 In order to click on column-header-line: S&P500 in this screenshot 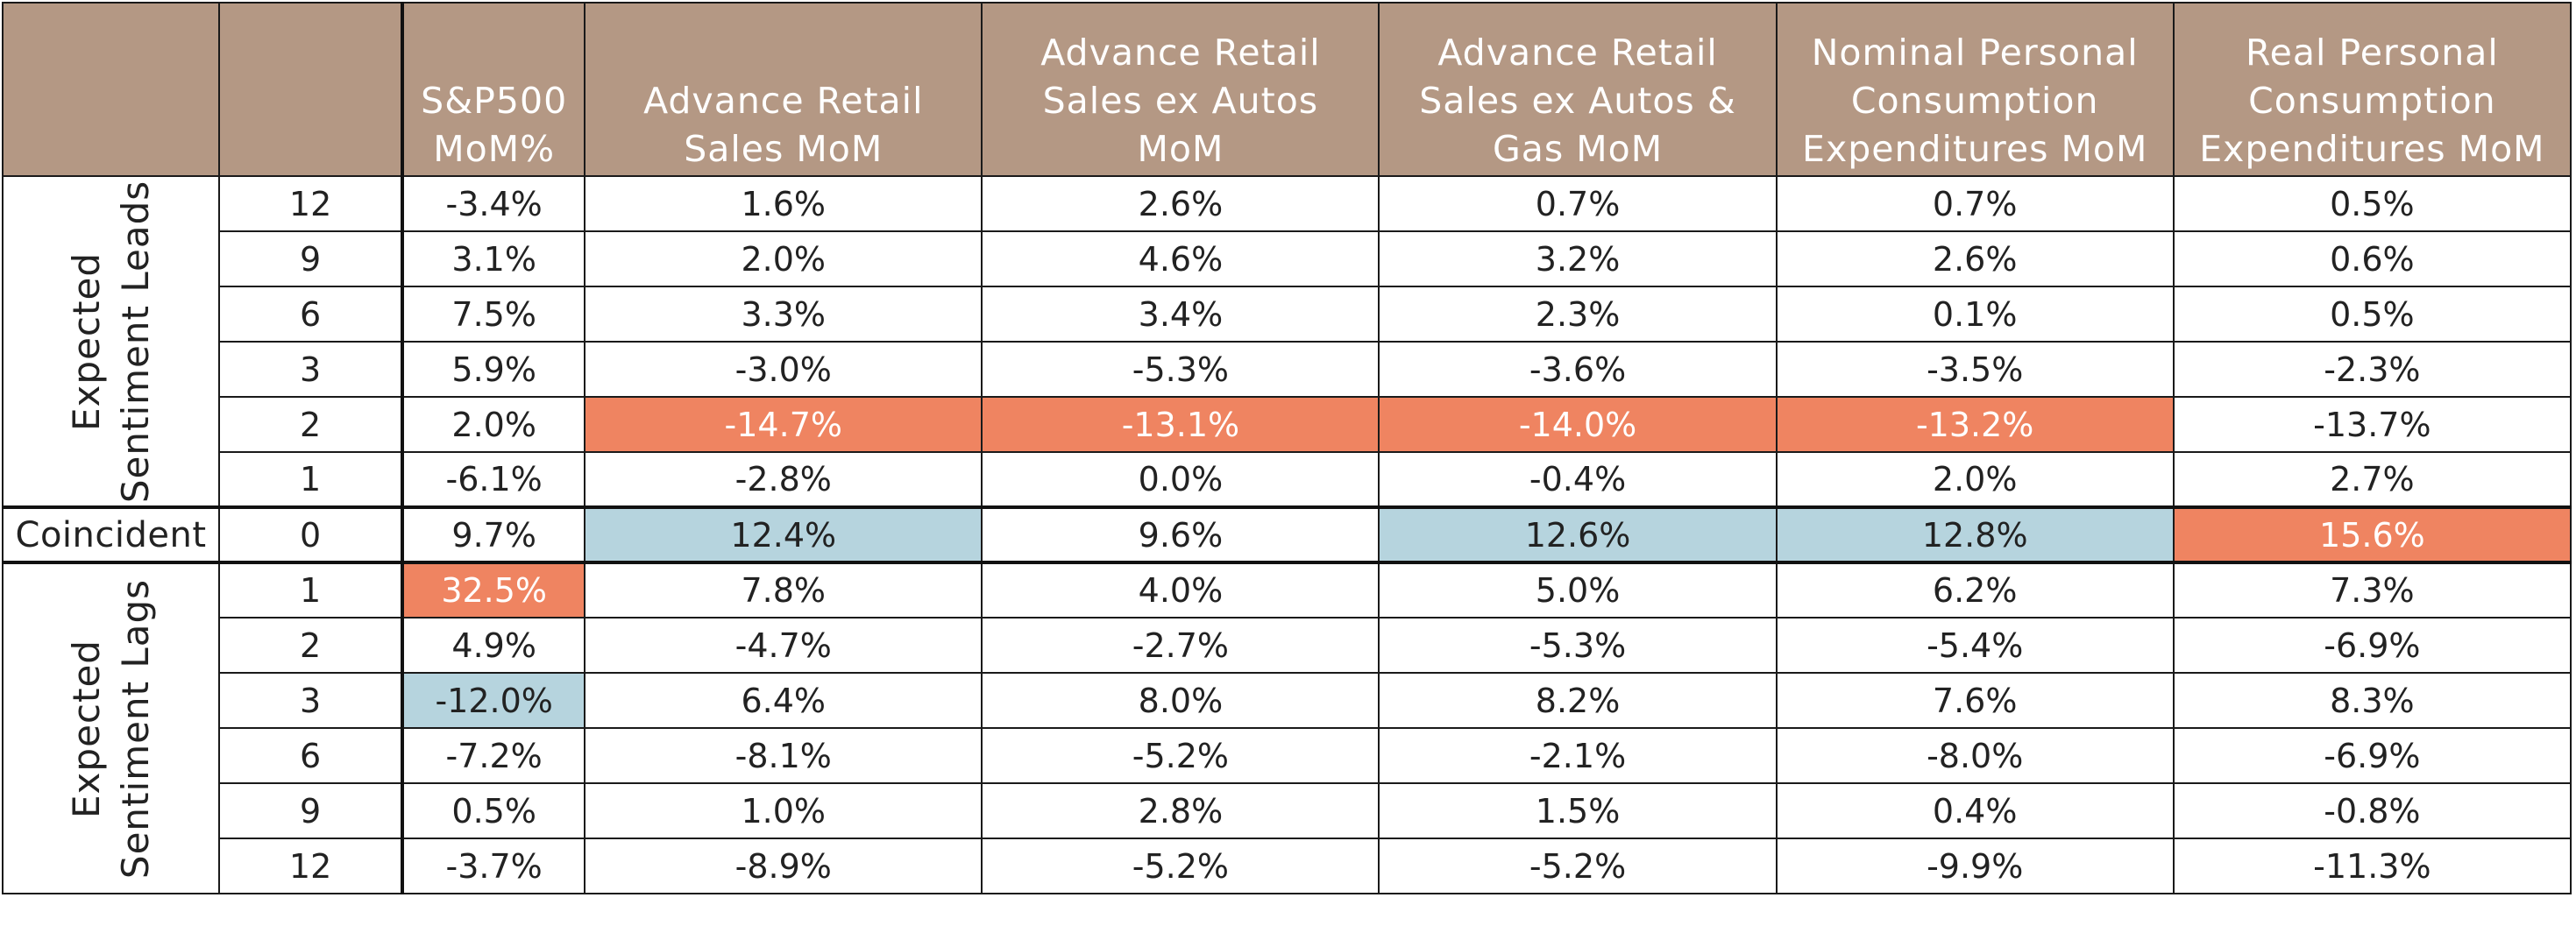, I will do `click(495, 101)`.